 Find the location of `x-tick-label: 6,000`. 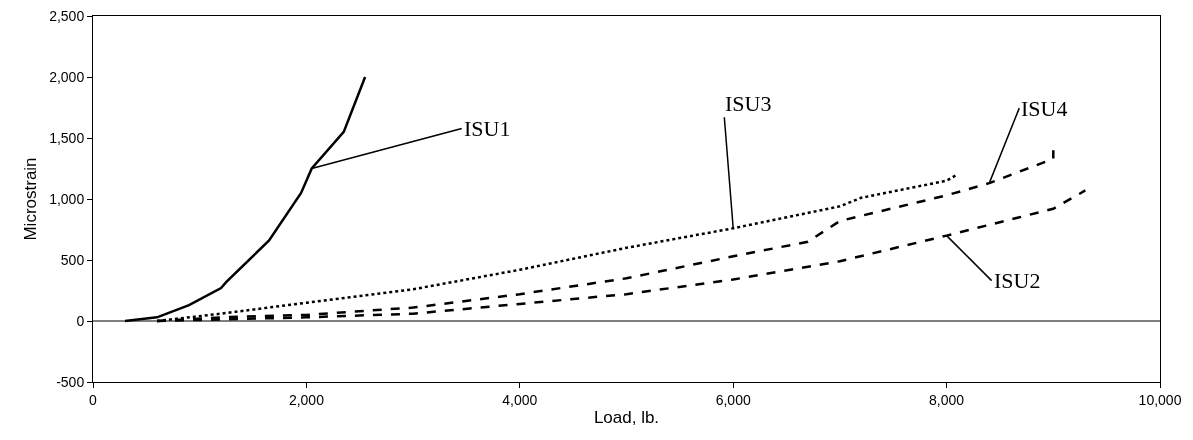

x-tick-label: 6,000 is located at coordinates (733, 399).